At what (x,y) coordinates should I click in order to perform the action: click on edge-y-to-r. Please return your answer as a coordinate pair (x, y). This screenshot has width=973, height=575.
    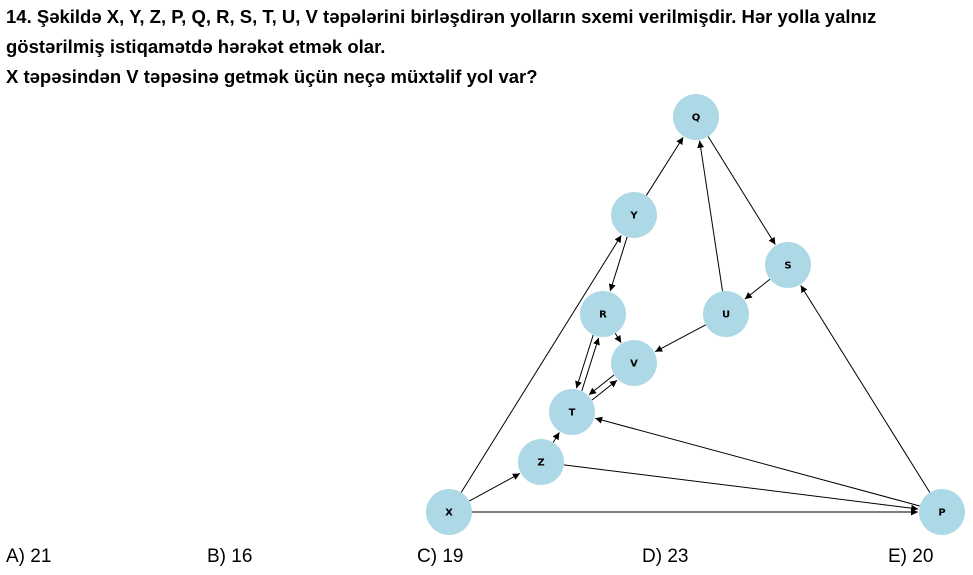
    Looking at the image, I should click on (618, 264).